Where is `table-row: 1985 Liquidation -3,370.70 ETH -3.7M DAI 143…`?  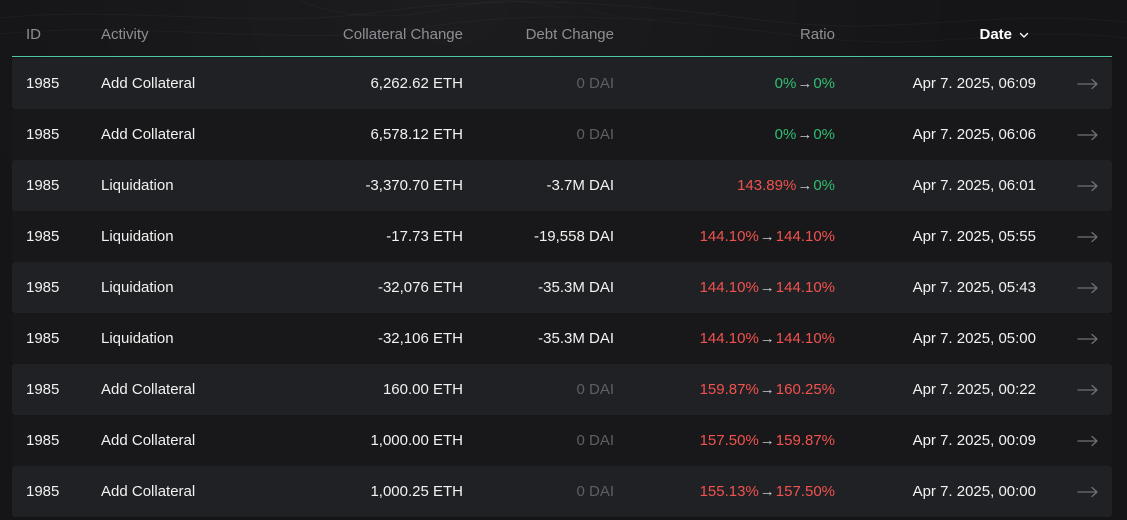
table-row: 1985 Liquidation -3,370.70 ETH -3.7M DAI 143… is located at coordinates (562, 185).